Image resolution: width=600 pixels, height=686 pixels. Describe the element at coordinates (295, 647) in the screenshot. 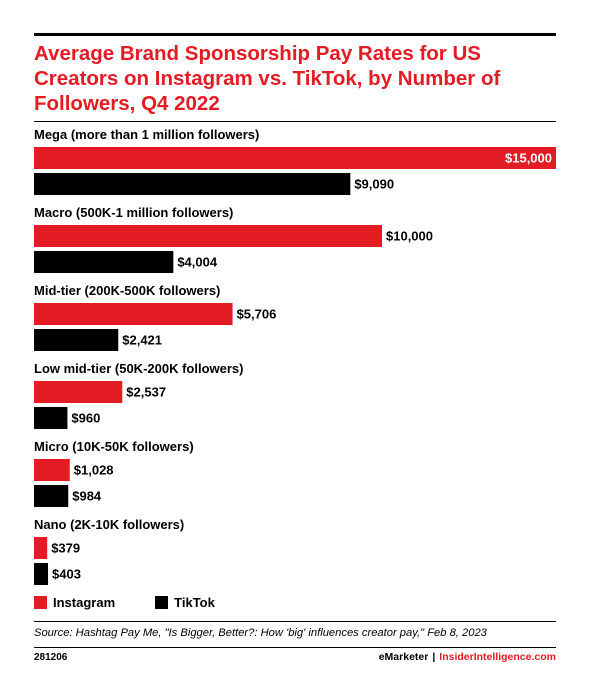

I see `footer-rule` at that location.